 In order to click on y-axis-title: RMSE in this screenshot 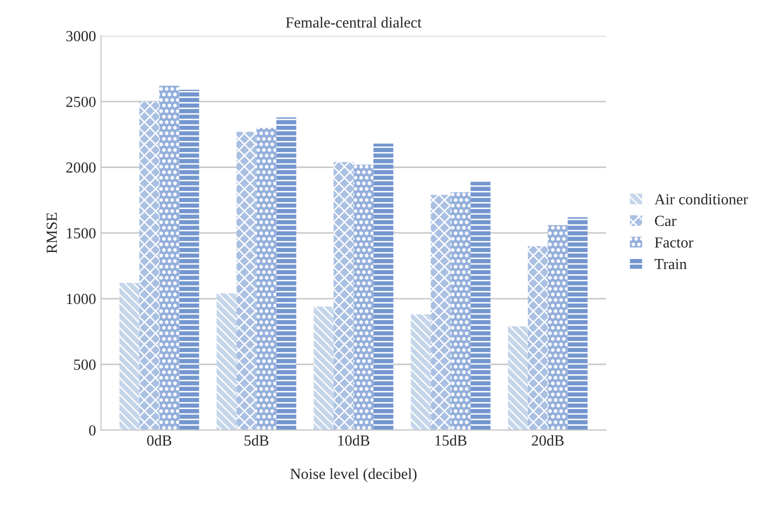, I will do `click(51, 233)`.